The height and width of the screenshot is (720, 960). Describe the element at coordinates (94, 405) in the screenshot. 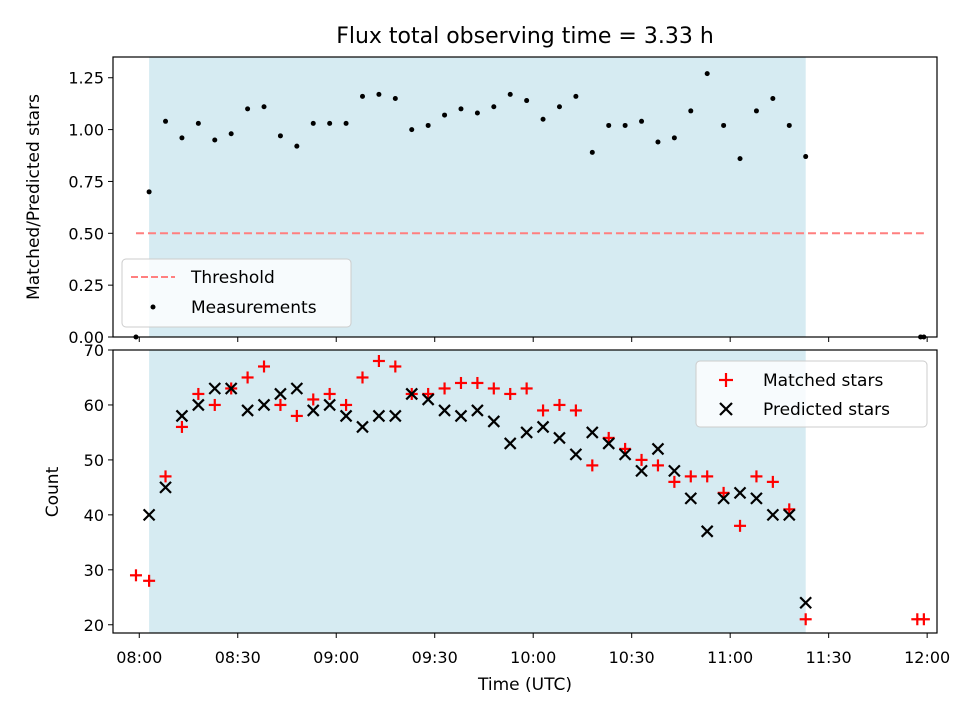

I see `bottom-ytick-label: 60` at that location.